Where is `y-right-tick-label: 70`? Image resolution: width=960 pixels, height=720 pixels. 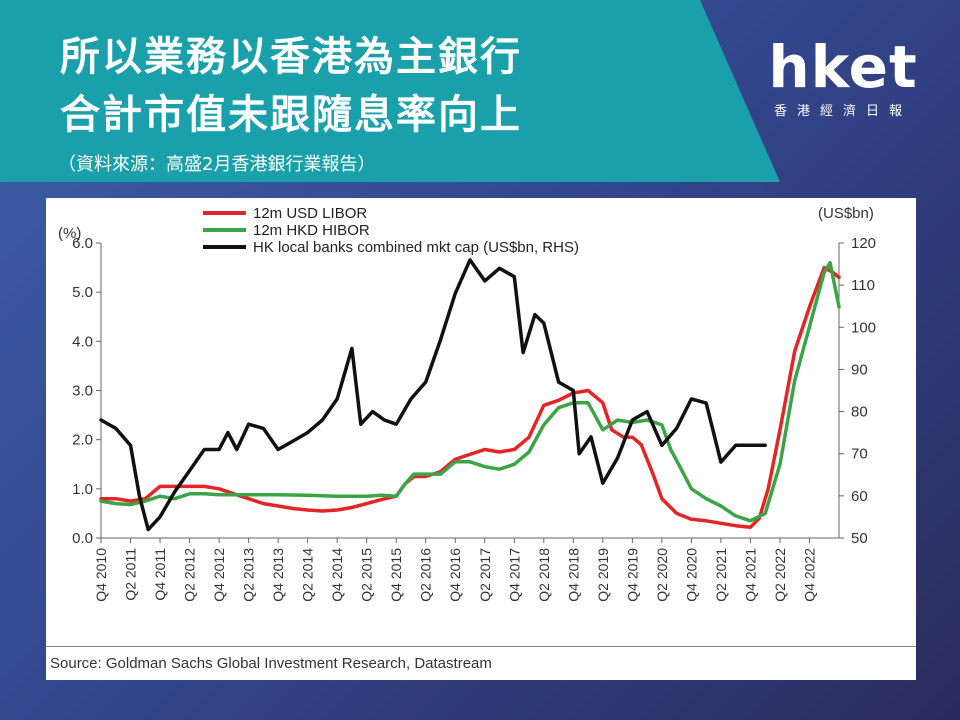 y-right-tick-label: 70 is located at coordinates (859, 454).